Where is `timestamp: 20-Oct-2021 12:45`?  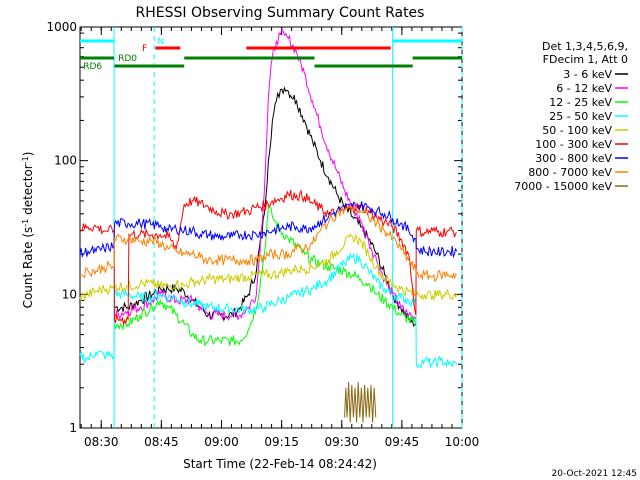
timestamp: 20-Oct-2021 12:45 is located at coordinates (594, 474).